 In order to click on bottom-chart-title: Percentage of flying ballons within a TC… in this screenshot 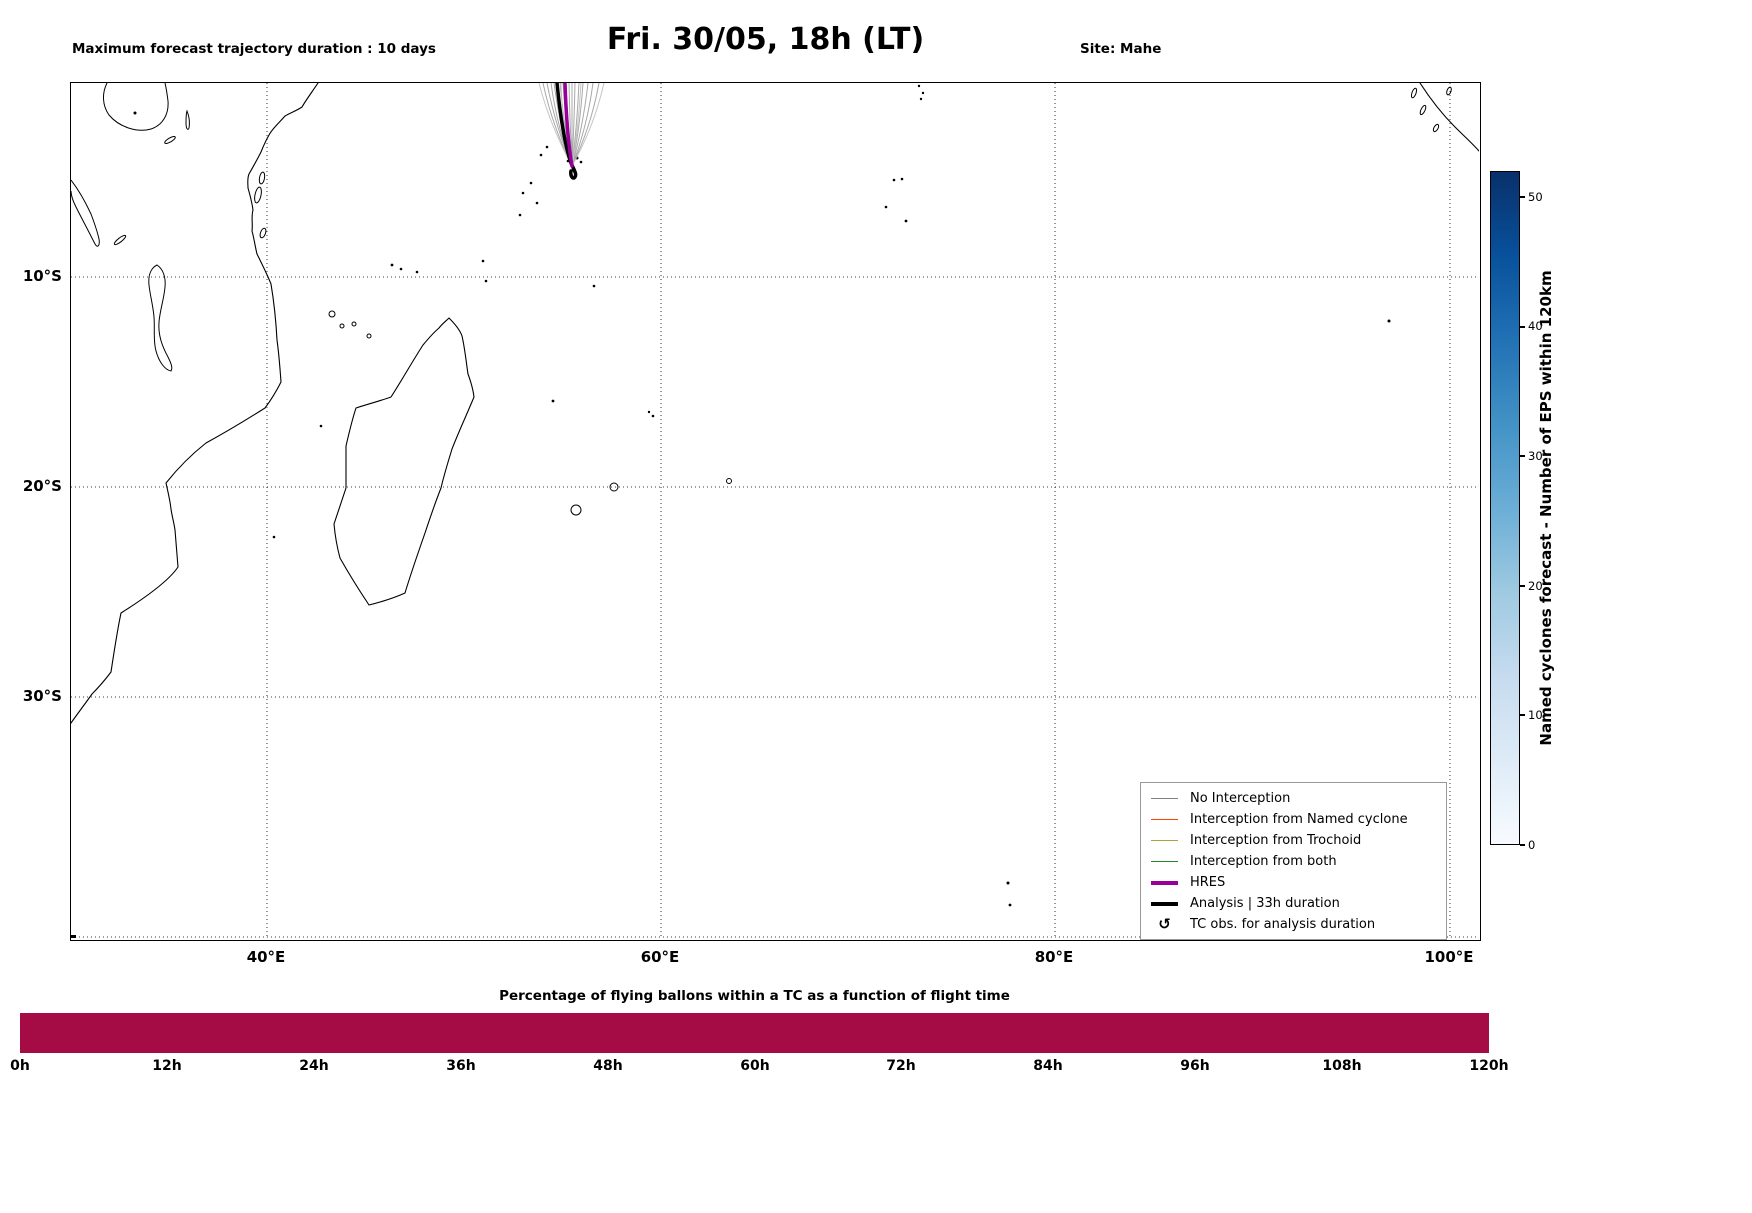, I will do `click(754, 996)`.